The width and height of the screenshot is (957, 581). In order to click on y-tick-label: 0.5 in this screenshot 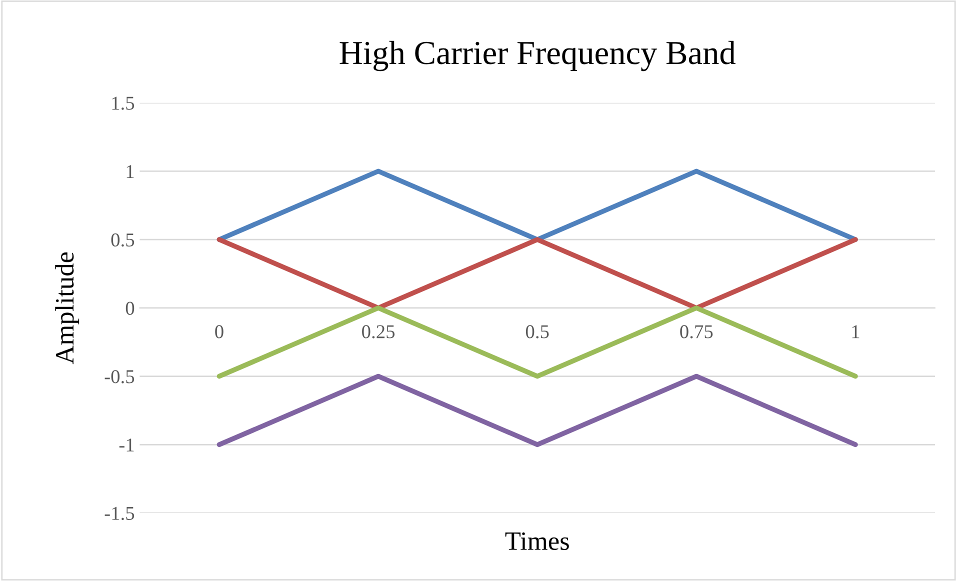, I will do `click(122, 240)`.